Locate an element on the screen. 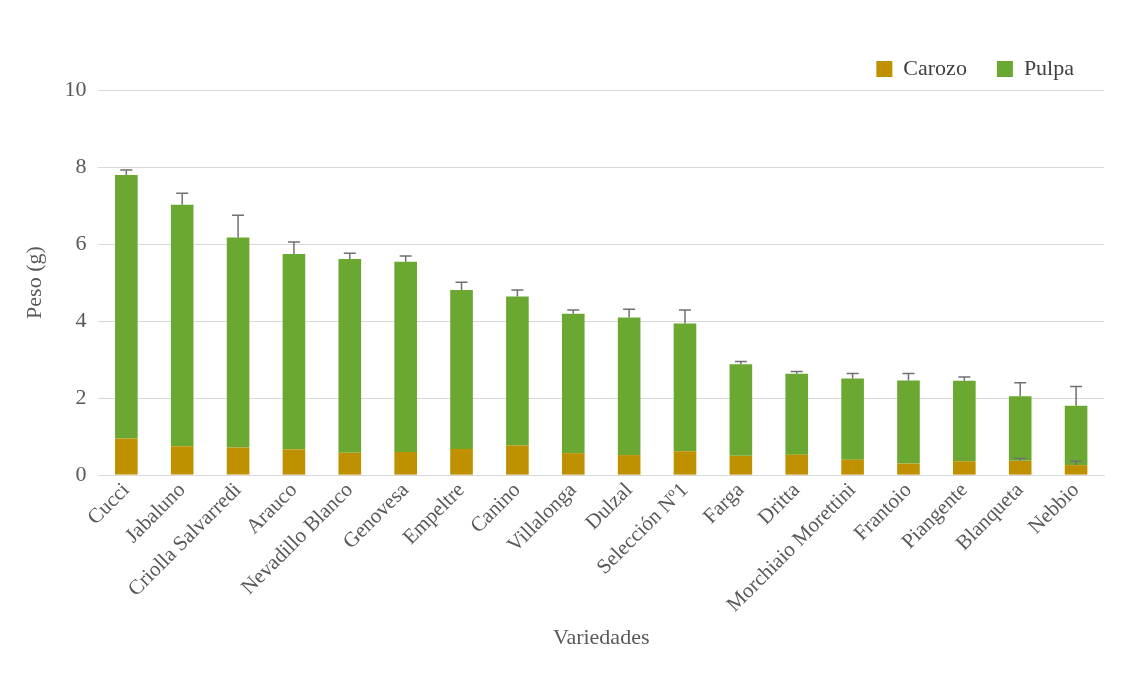  x-axis-title: Variedades is located at coordinates (601, 636).